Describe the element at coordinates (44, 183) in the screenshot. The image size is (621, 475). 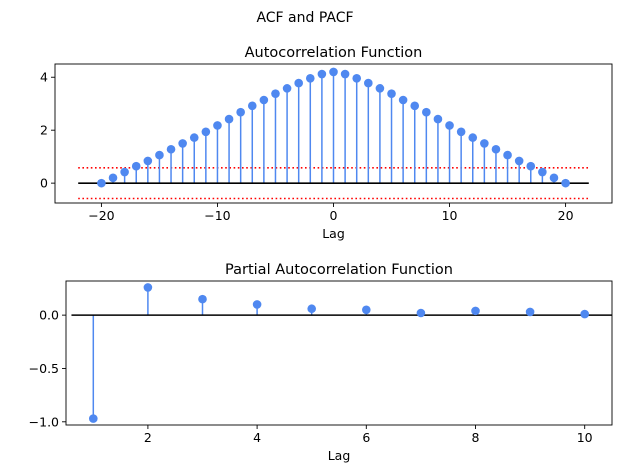
I see `acf-ytick-label-0: 0` at that location.